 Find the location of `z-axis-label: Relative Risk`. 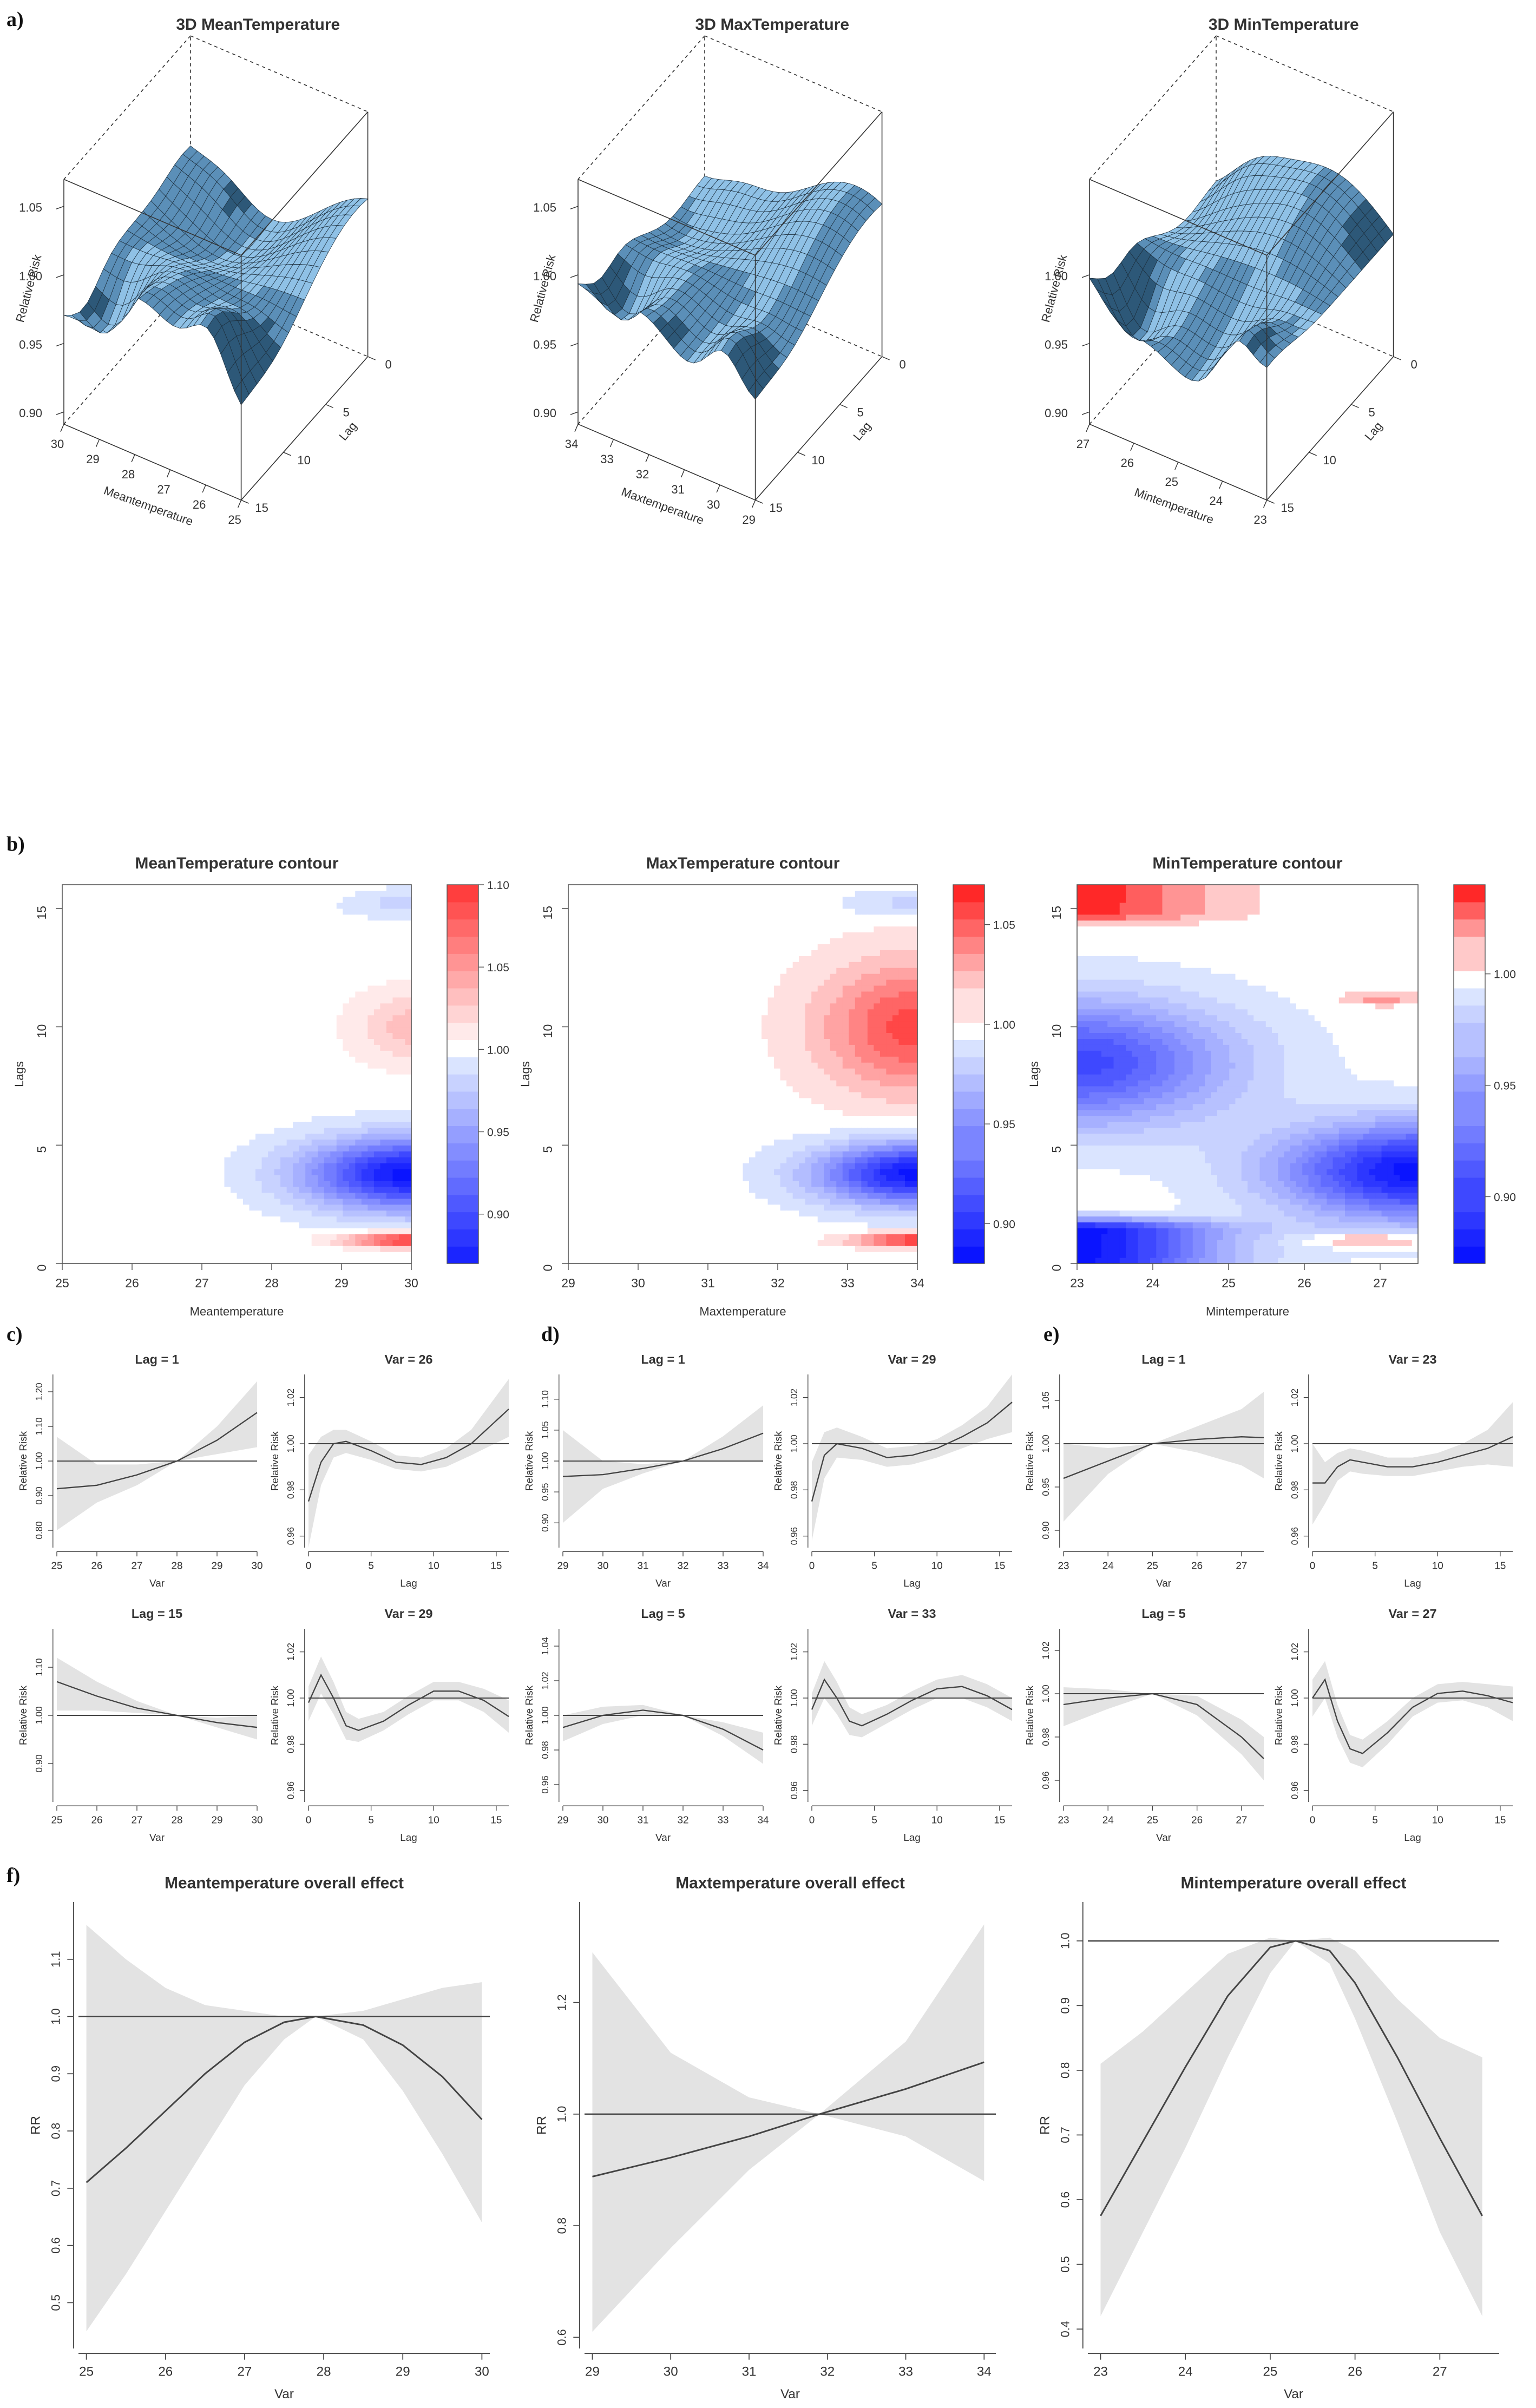

z-axis-label: Relative Risk is located at coordinates (28, 288).